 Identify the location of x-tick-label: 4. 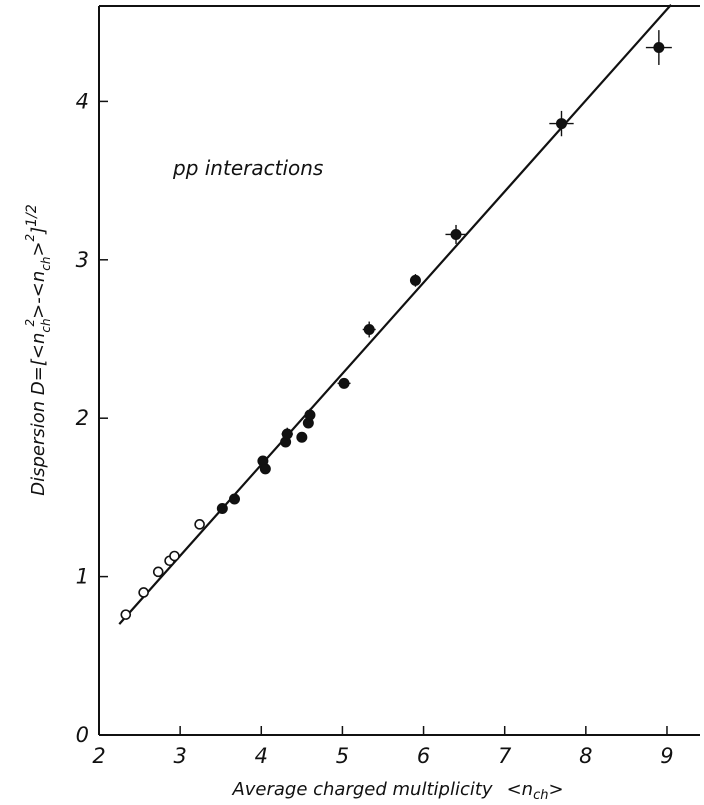
(261, 756).